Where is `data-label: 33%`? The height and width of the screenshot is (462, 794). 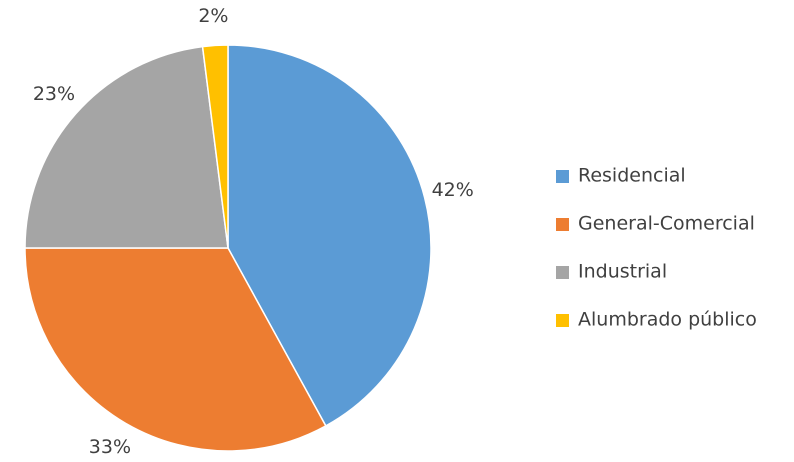 data-label: 33% is located at coordinates (110, 447).